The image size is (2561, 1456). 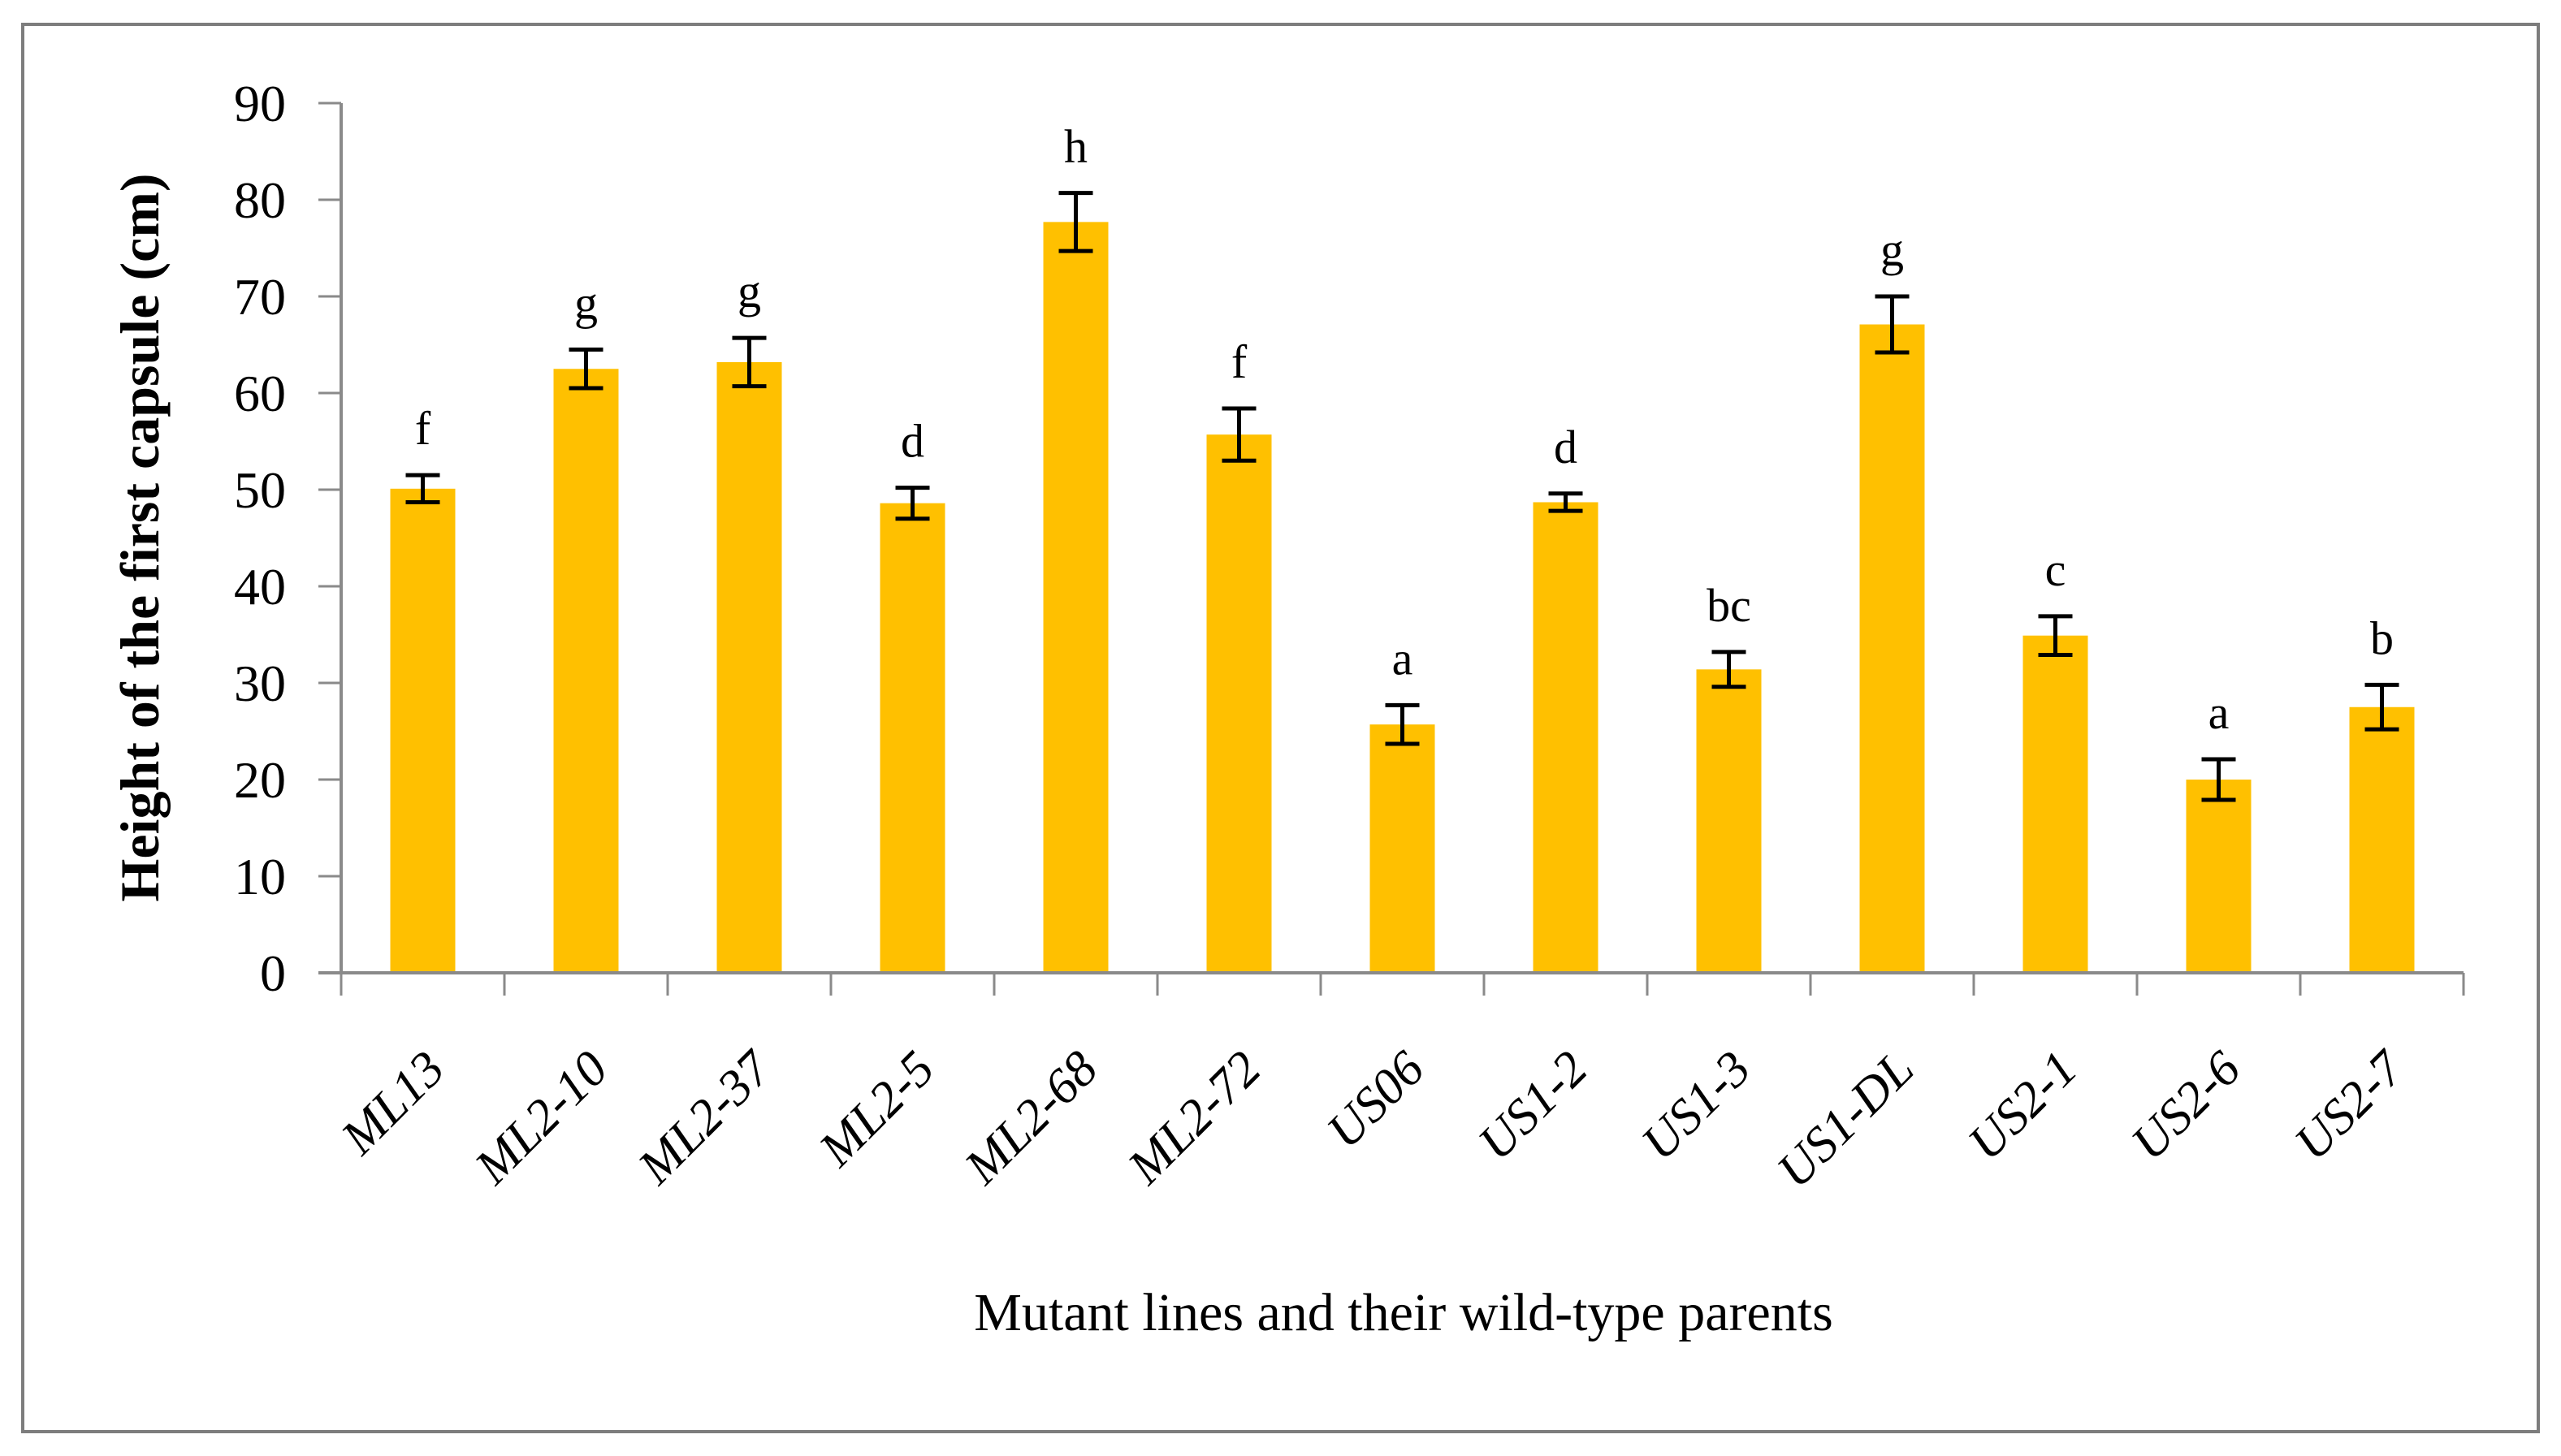 I want to click on x-tick-label-US1-DL: US1-DL, so click(x=1846, y=1120).